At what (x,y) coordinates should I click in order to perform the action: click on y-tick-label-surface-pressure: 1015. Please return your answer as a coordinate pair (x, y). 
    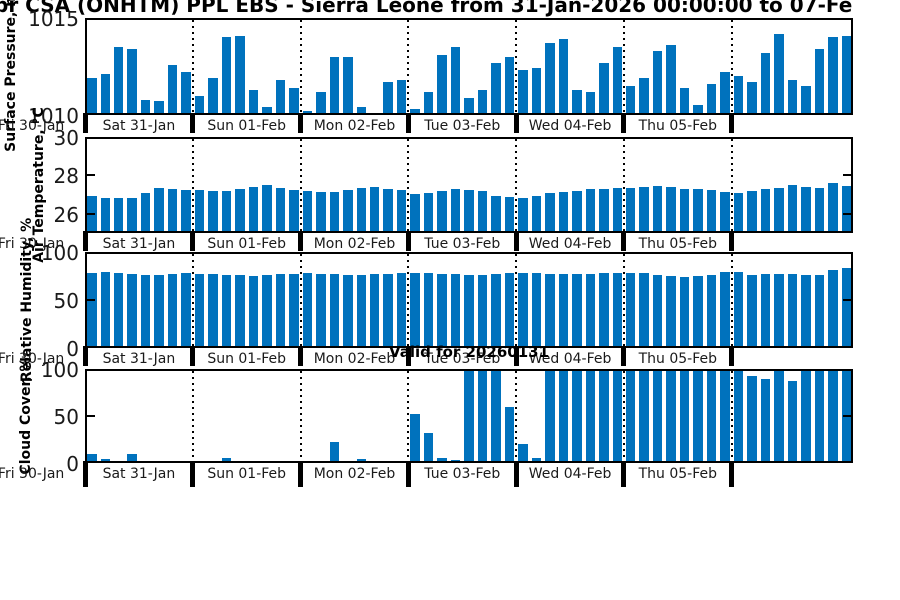
    Looking at the image, I should click on (53, 19).